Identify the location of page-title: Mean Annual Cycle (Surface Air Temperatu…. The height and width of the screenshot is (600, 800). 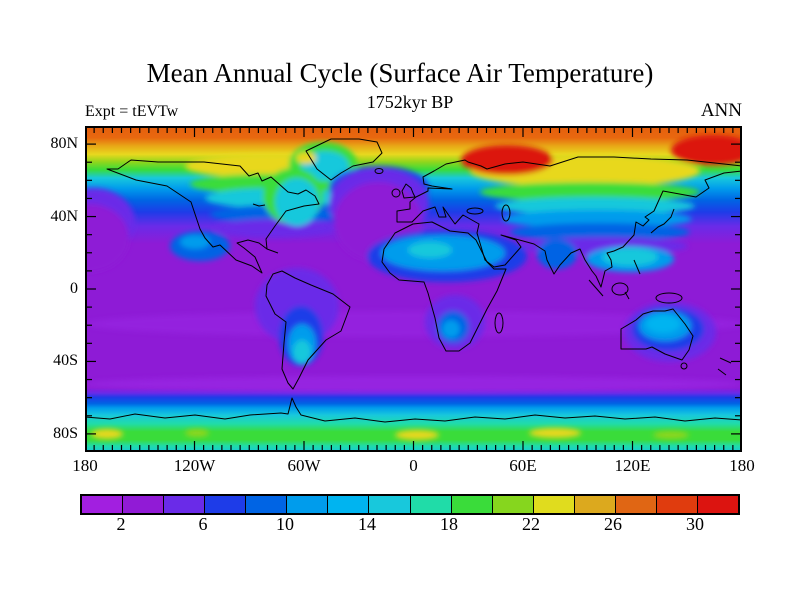
(400, 73).